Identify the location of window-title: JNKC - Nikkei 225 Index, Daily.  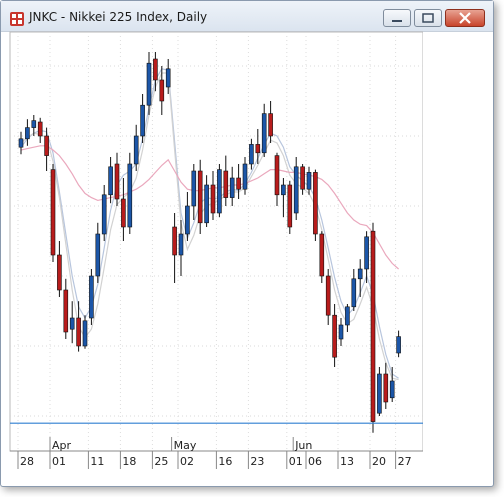
(118, 17).